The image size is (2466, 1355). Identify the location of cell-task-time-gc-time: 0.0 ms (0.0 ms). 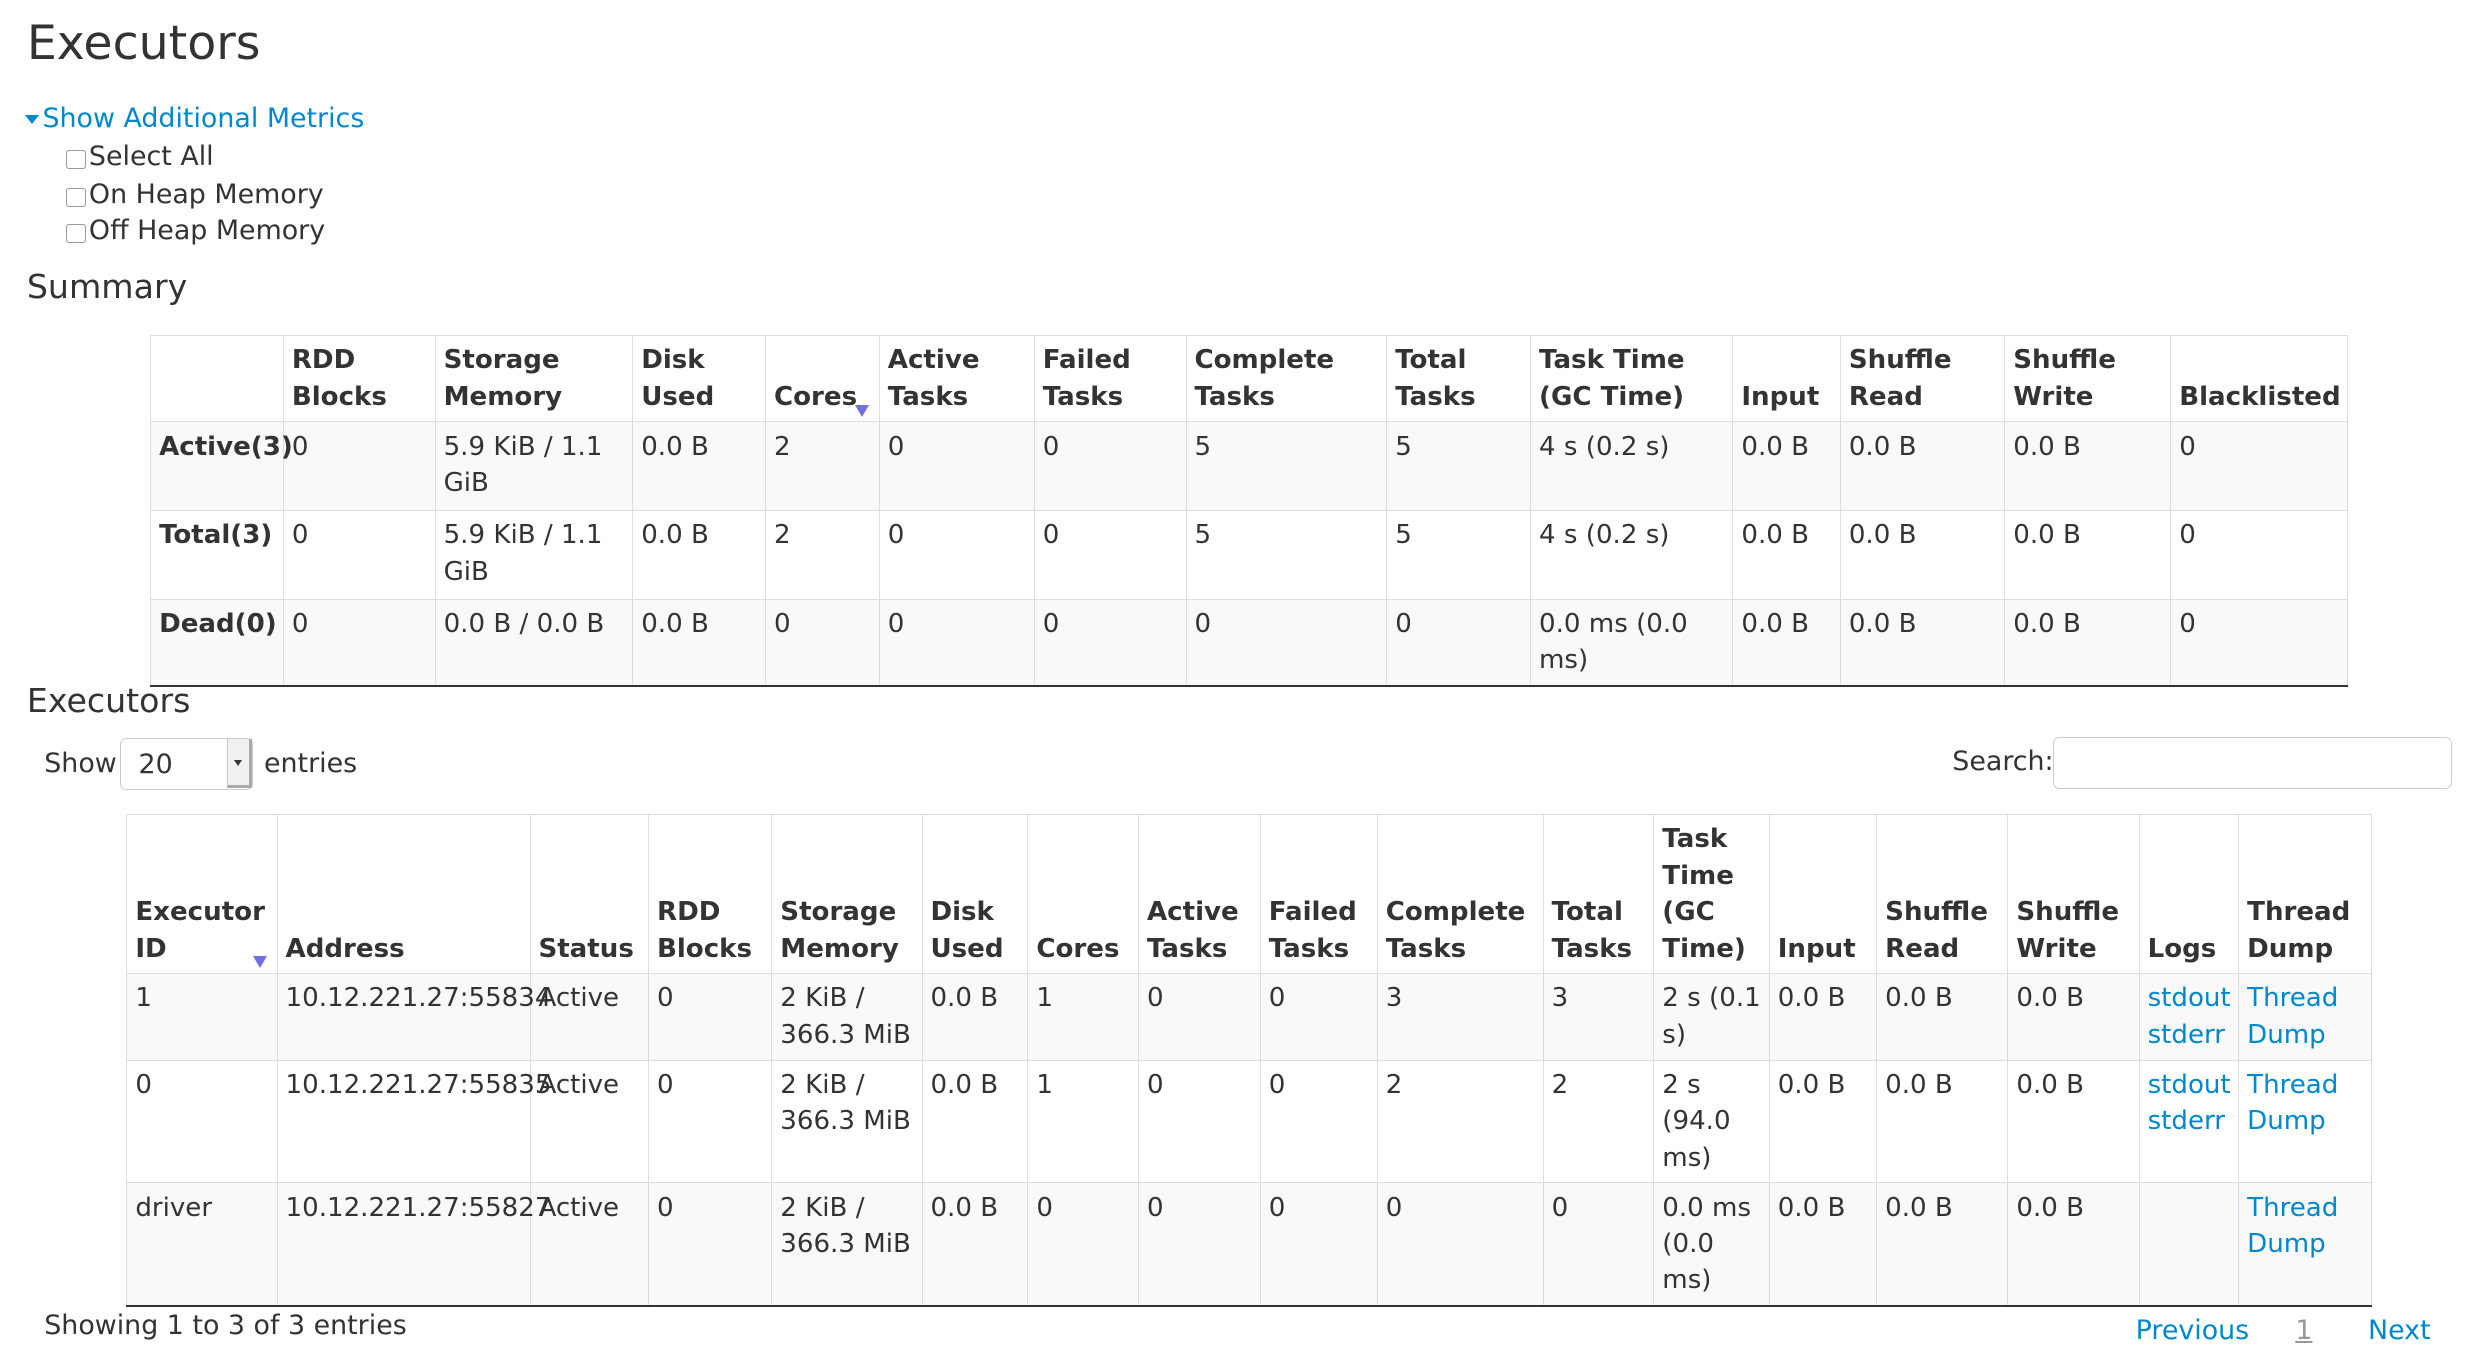
(1711, 1244).